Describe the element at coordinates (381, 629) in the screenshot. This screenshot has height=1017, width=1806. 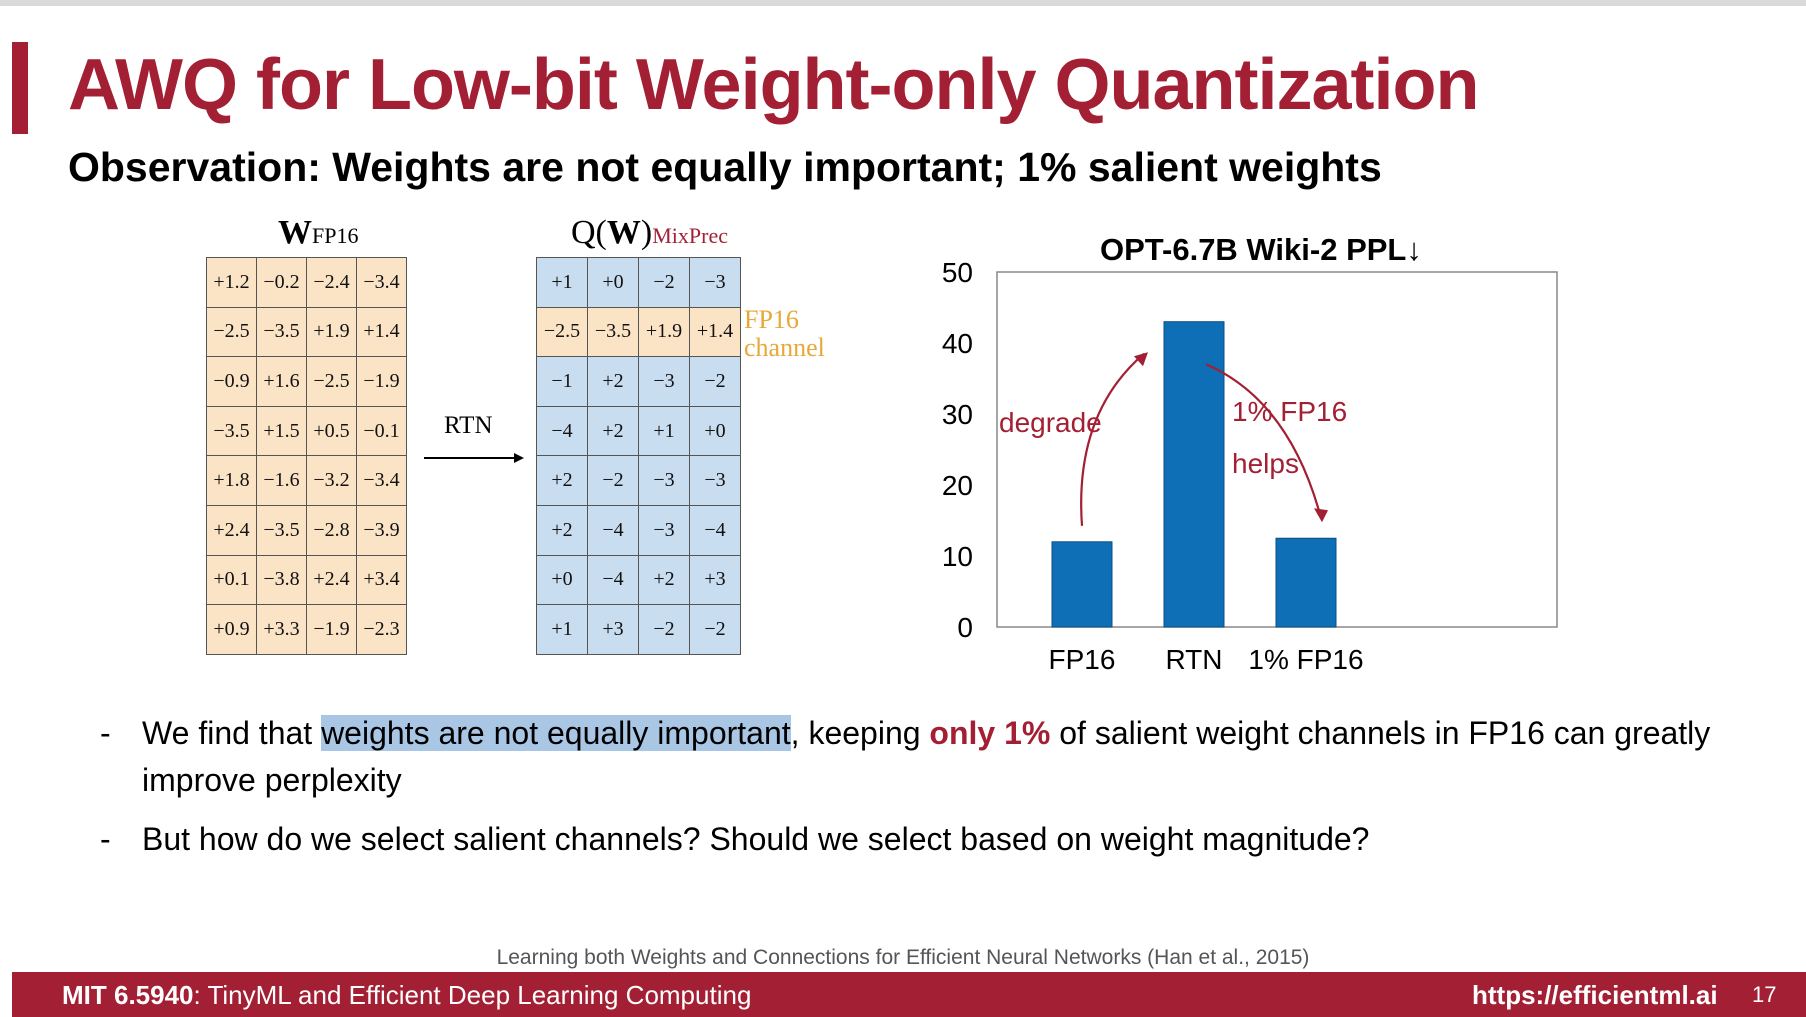
I see `wfp16-matrix-cell: −2.3` at that location.